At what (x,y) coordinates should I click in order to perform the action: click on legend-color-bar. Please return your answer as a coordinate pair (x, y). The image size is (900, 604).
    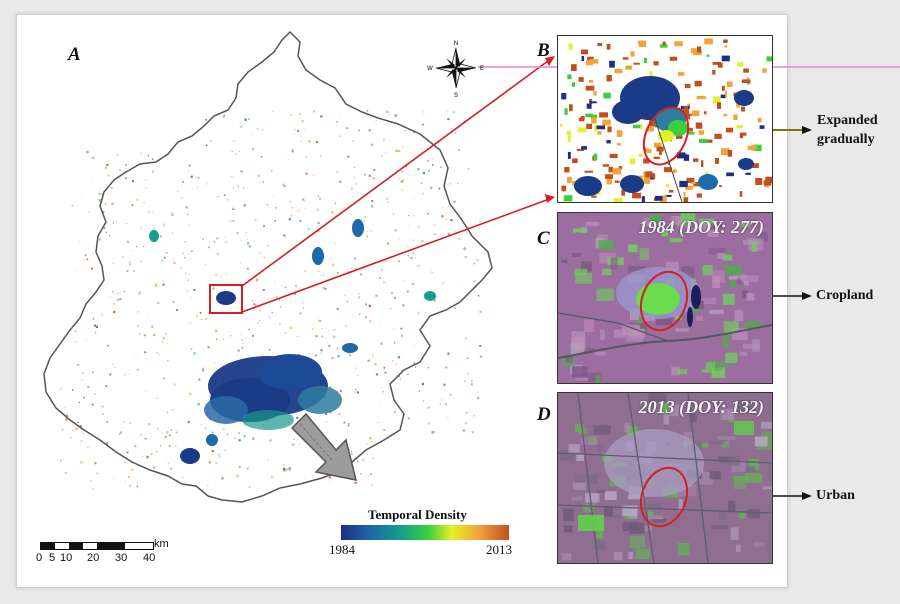
    Looking at the image, I should click on (425, 532).